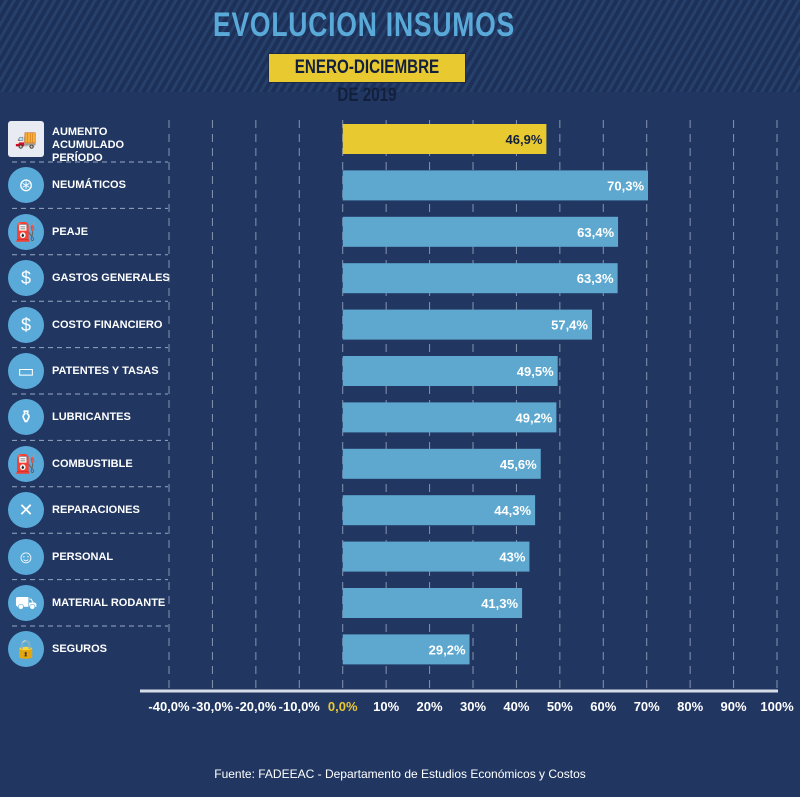 The image size is (800, 797). Describe the element at coordinates (512, 557) in the screenshot. I see `data-label: 43%` at that location.